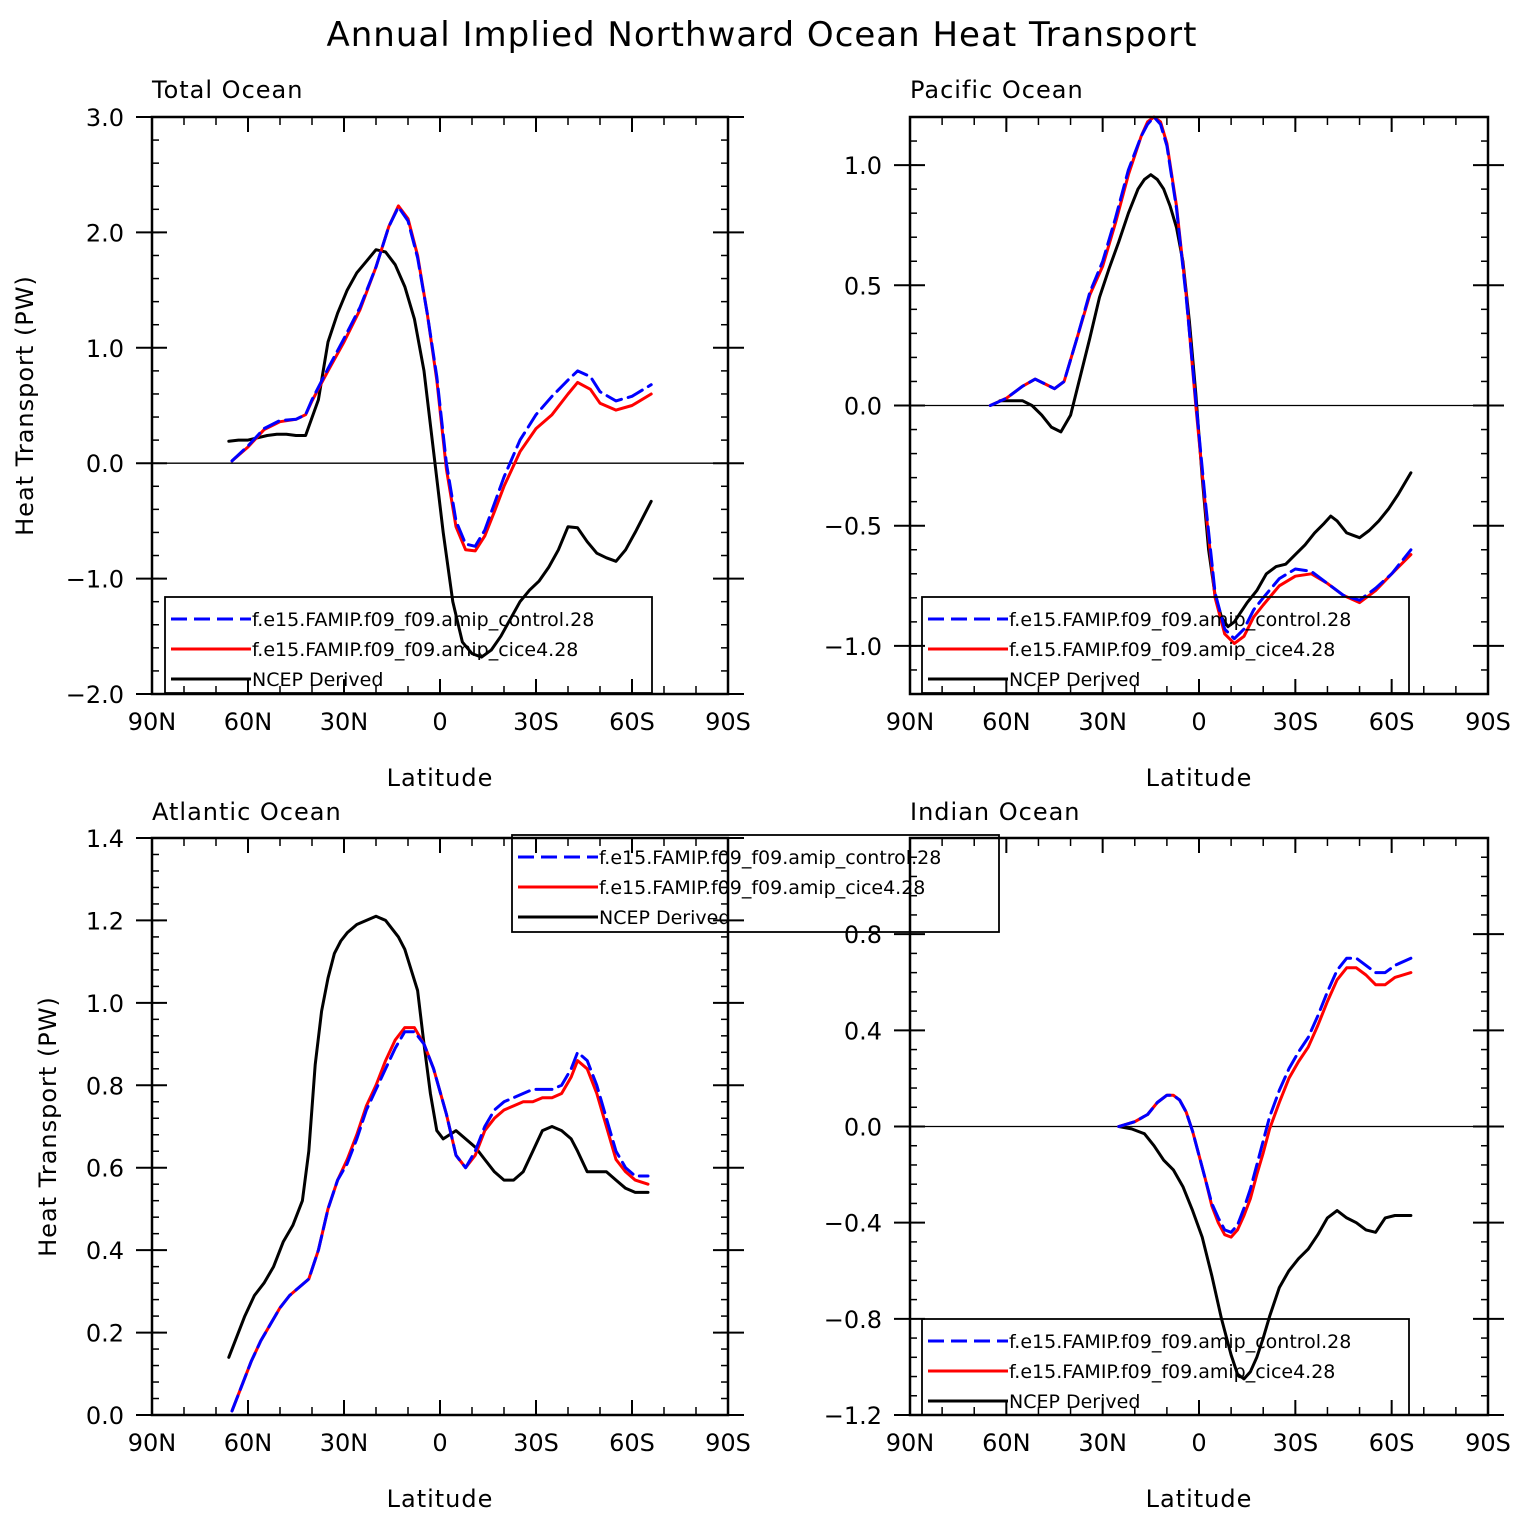 The width and height of the screenshot is (1524, 1527). I want to click on panel-title: Pacific Ocean, so click(997, 90).